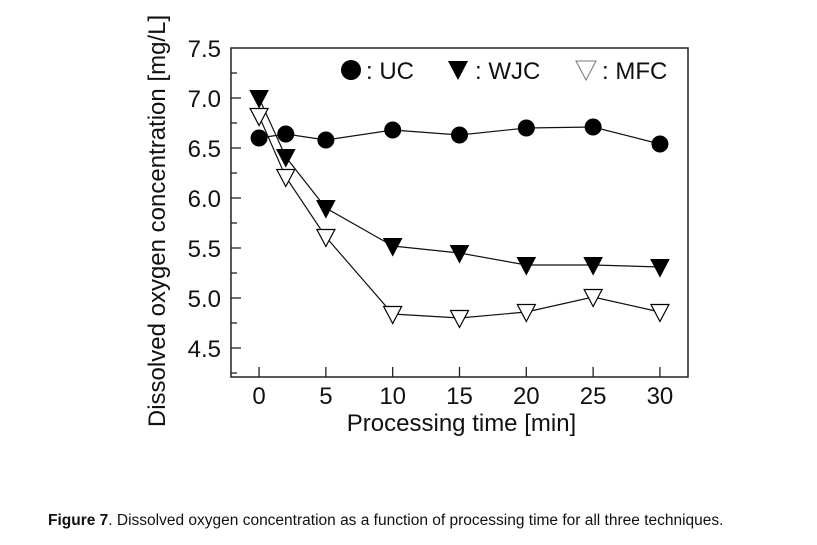 The width and height of the screenshot is (817, 545). I want to click on legend-marker-filled-triangle-icon, so click(458, 70).